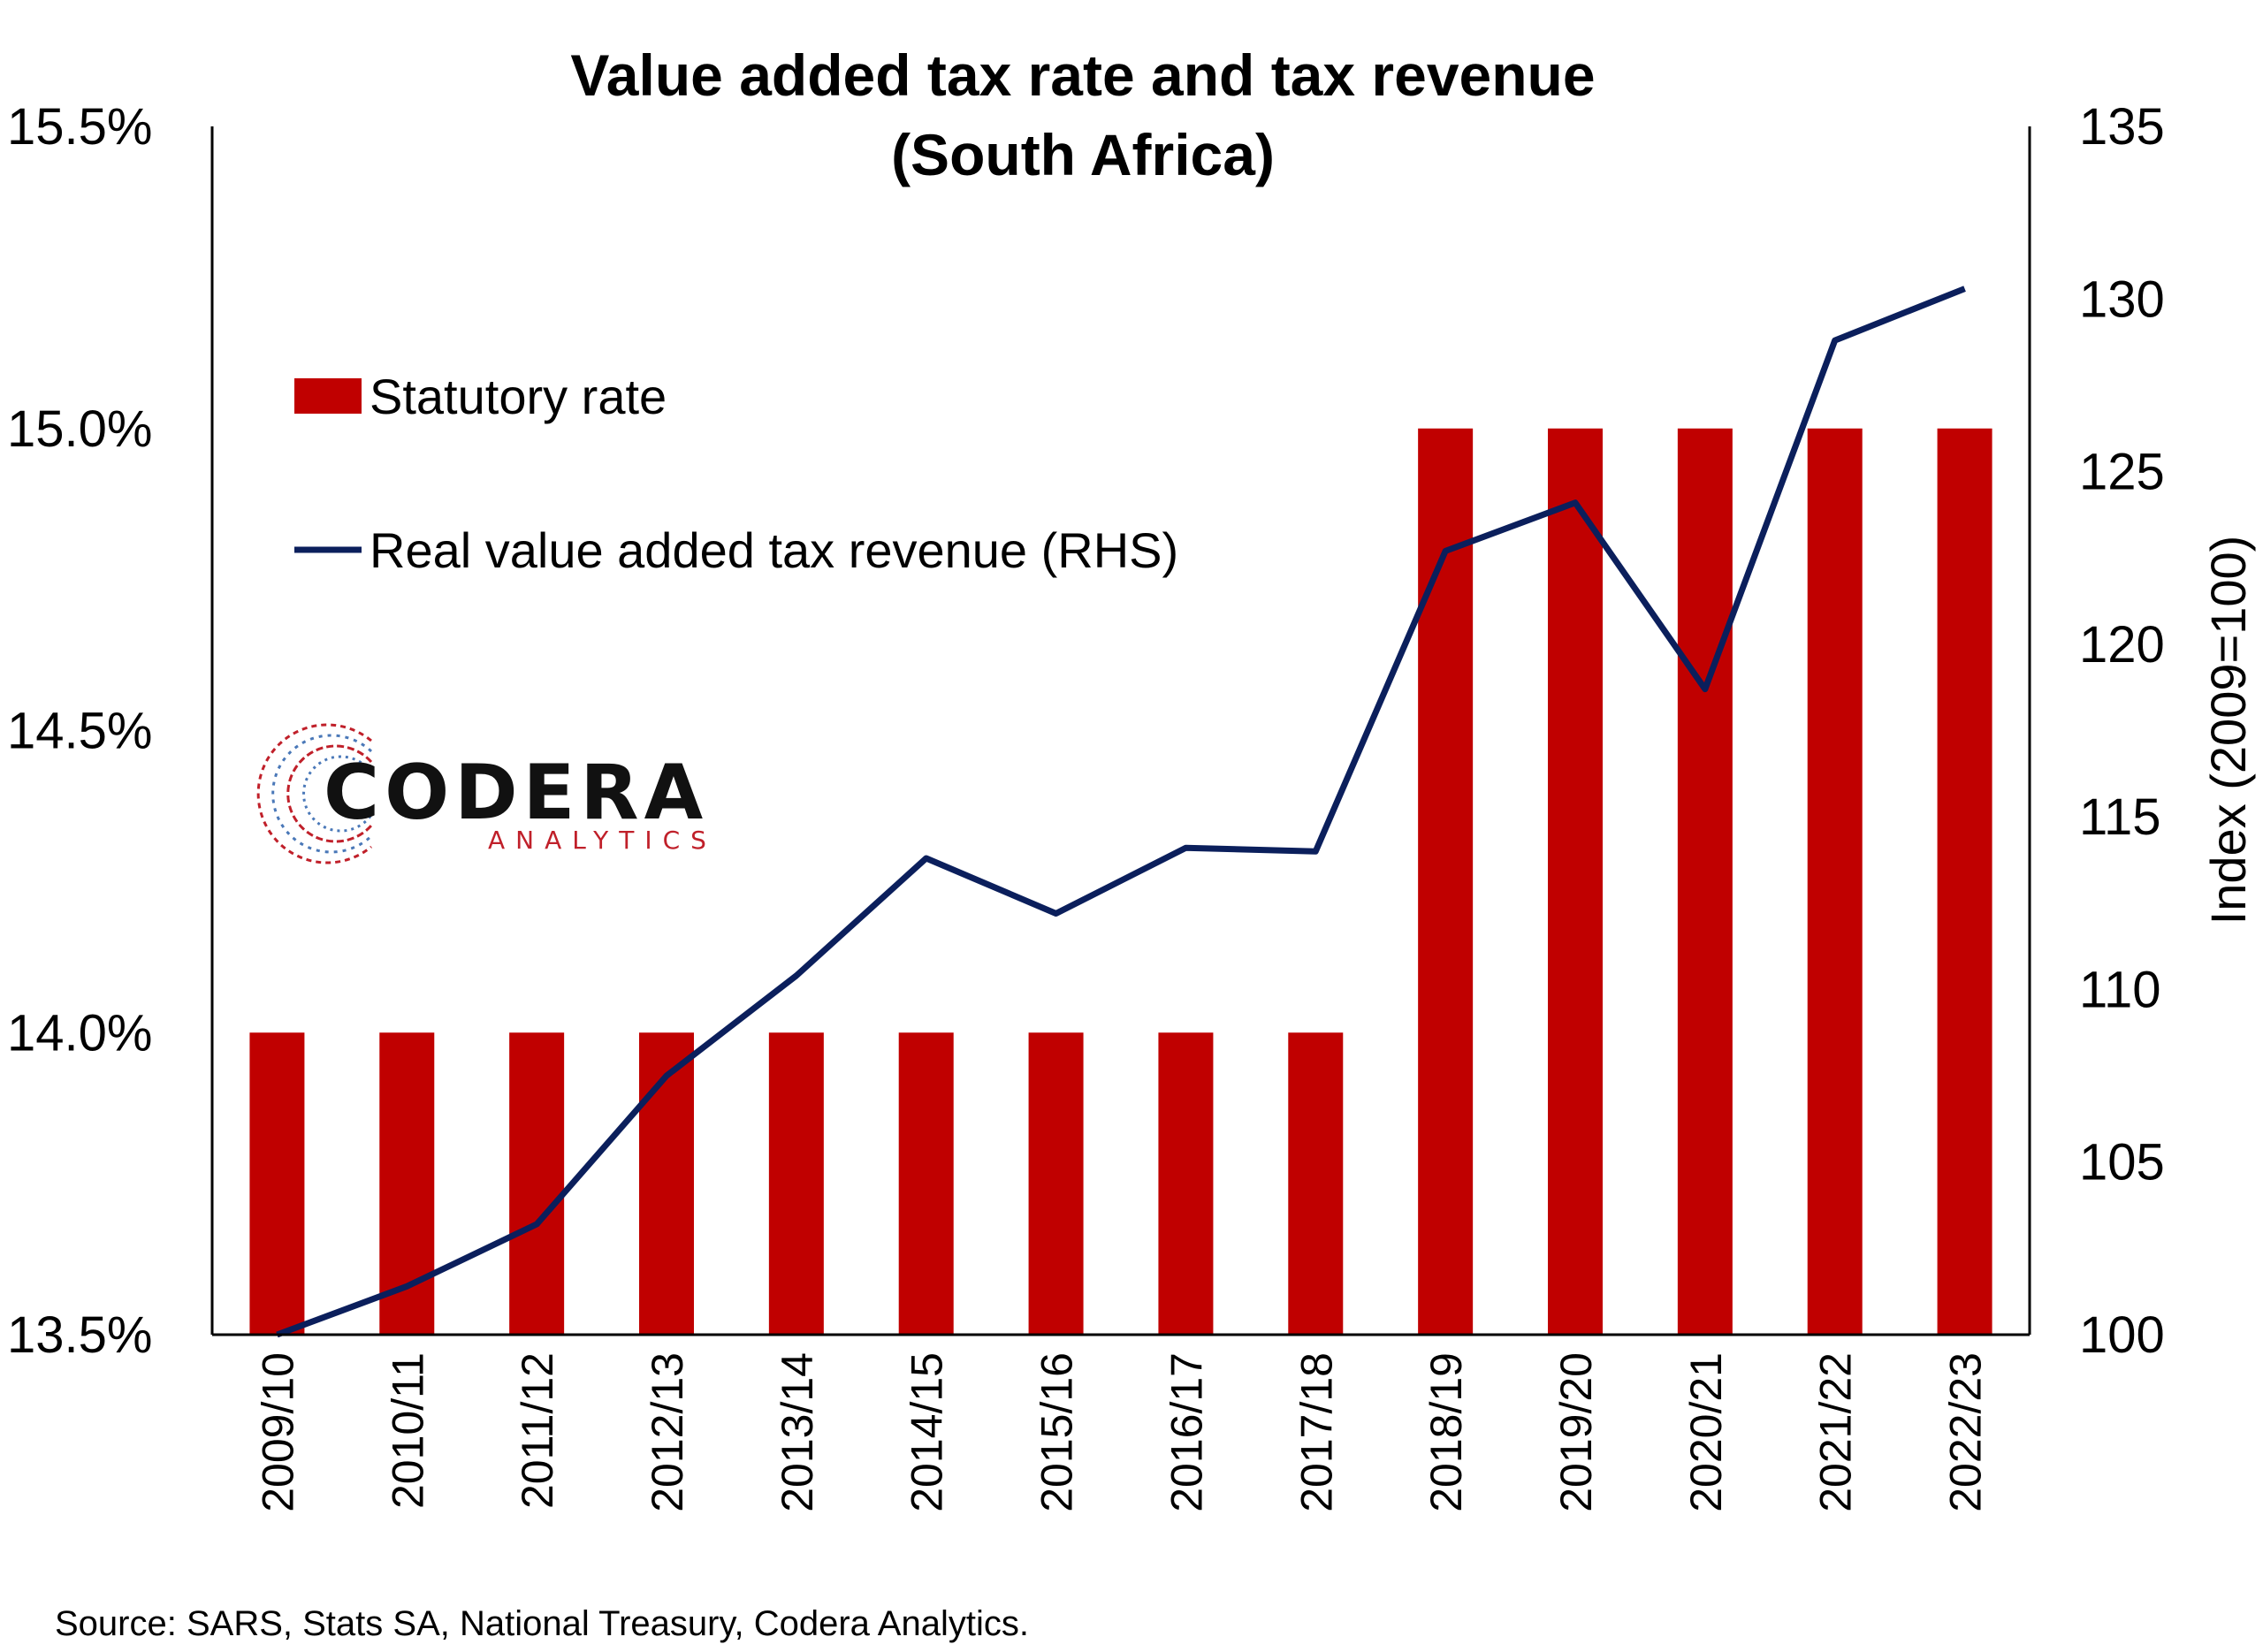 The width and height of the screenshot is (2263, 1652). Describe the element at coordinates (1057, 1432) in the screenshot. I see `x-tick-label: 2015/16` at that location.